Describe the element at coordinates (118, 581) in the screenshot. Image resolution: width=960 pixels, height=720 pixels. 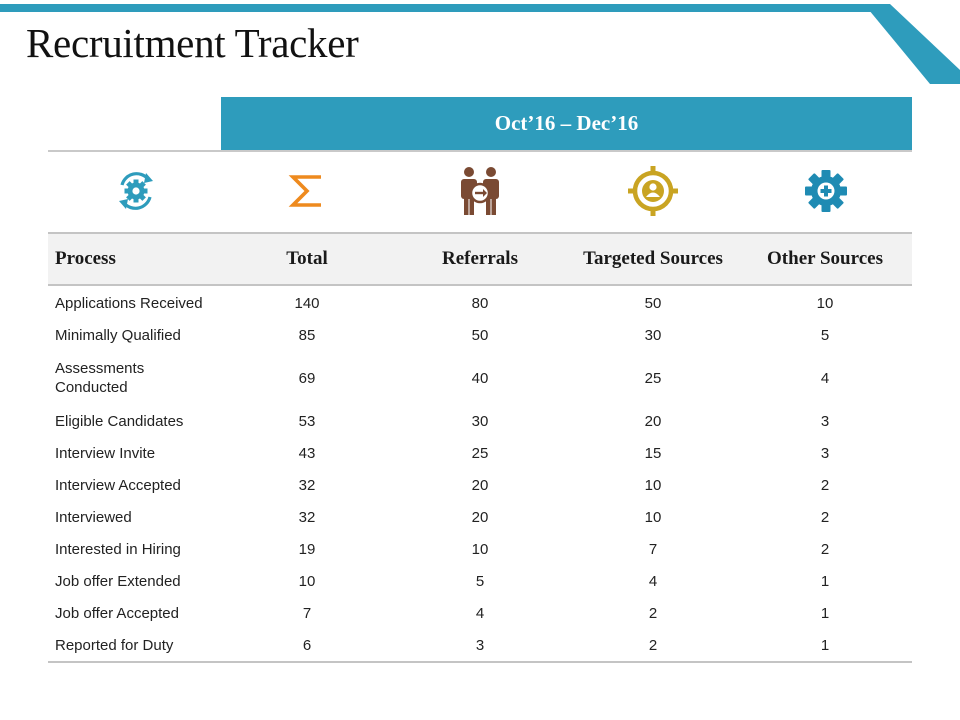
I see `process-cell: Job offer Extended` at that location.